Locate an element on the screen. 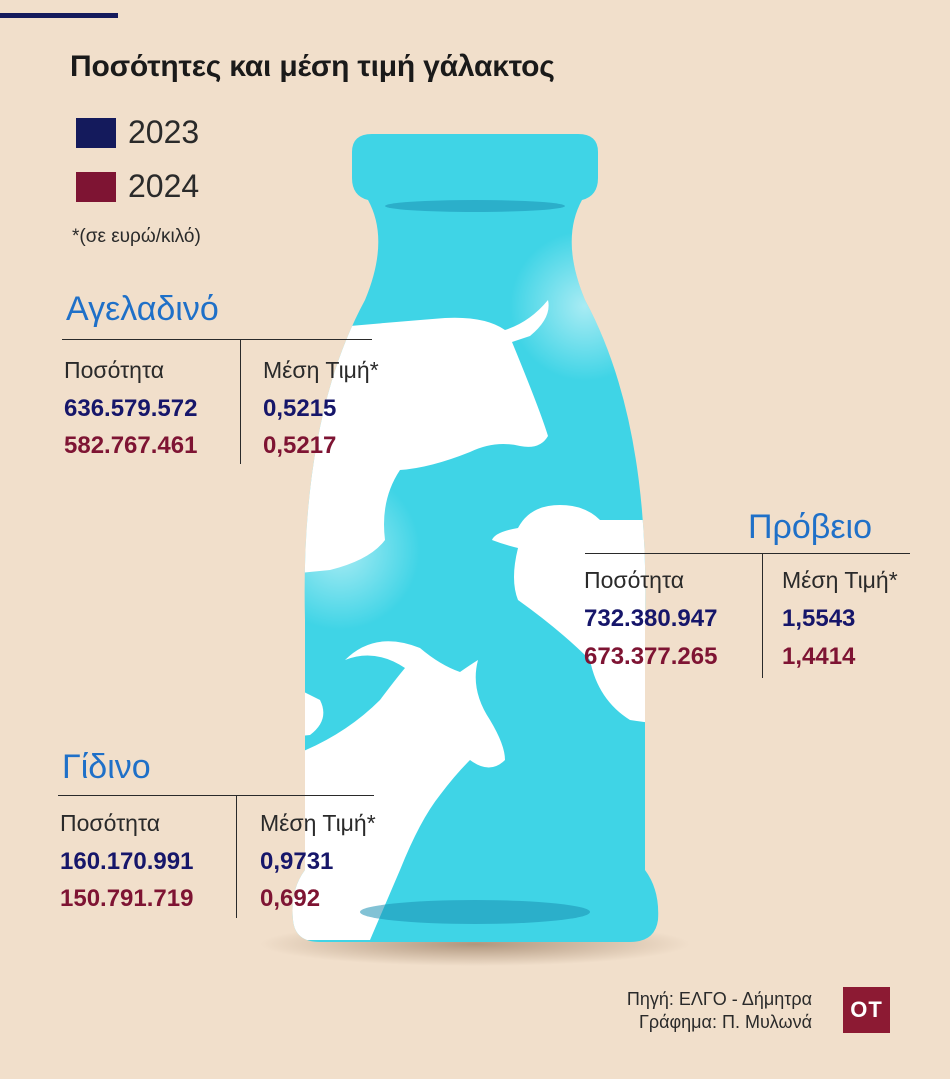 The width and height of the screenshot is (950, 1079). panel-divider-cow is located at coordinates (240, 402).